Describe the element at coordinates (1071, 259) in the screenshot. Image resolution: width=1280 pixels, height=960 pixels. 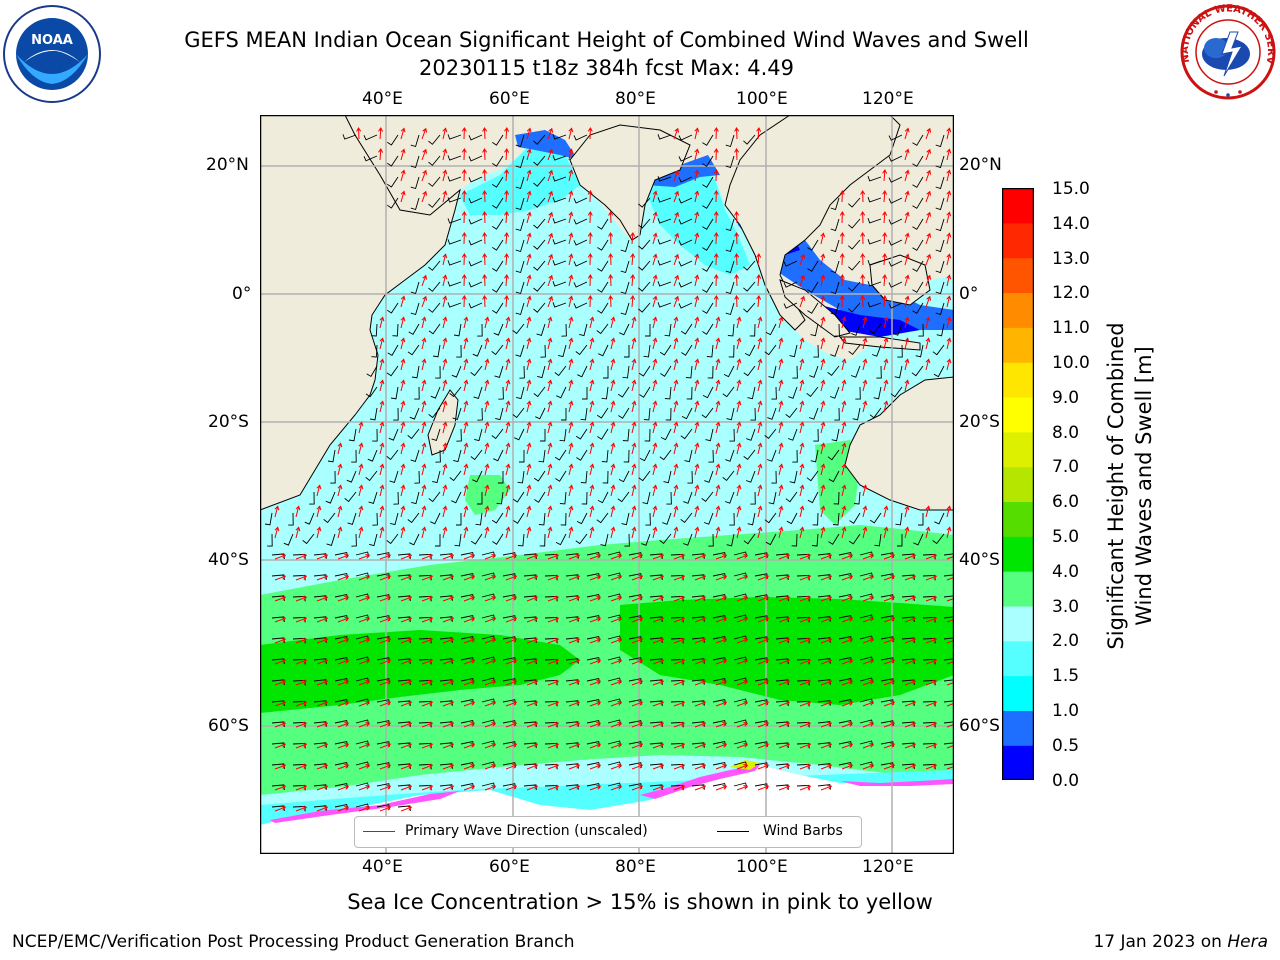
I see `colorbar-tick: 13.0` at that location.